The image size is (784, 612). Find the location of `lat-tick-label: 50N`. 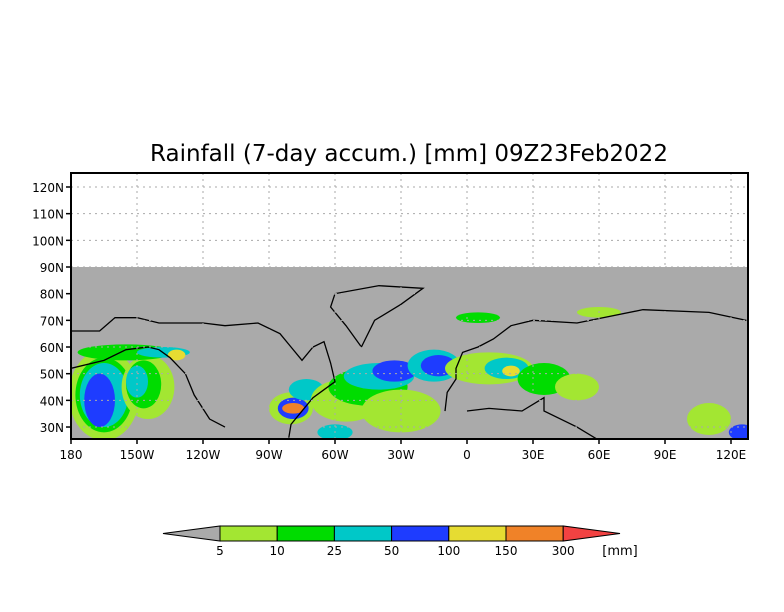

lat-tick-label: 50N is located at coordinates (52, 375).